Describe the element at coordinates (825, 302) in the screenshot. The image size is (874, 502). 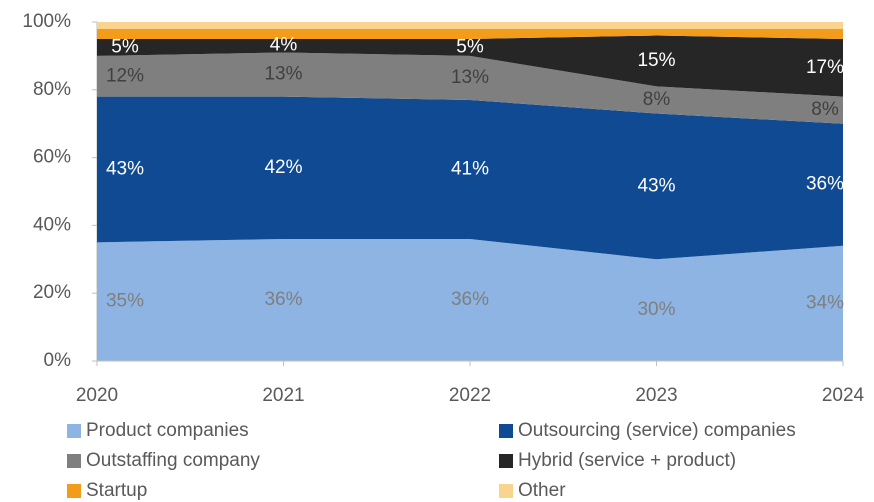
I see `data-label: 34%` at that location.